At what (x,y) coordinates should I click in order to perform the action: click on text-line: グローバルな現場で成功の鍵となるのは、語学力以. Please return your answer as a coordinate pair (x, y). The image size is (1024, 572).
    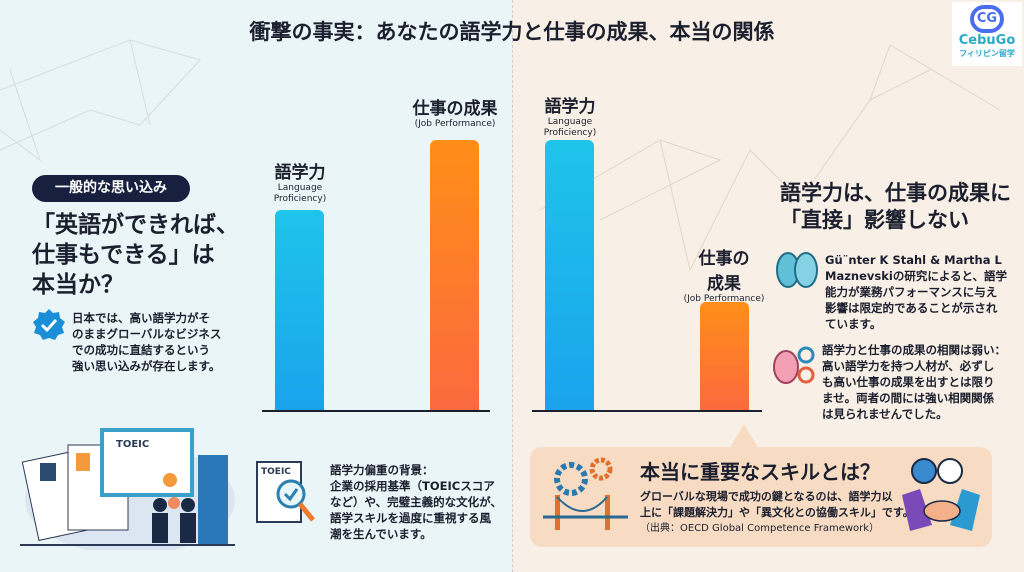
    Looking at the image, I should click on (766, 496).